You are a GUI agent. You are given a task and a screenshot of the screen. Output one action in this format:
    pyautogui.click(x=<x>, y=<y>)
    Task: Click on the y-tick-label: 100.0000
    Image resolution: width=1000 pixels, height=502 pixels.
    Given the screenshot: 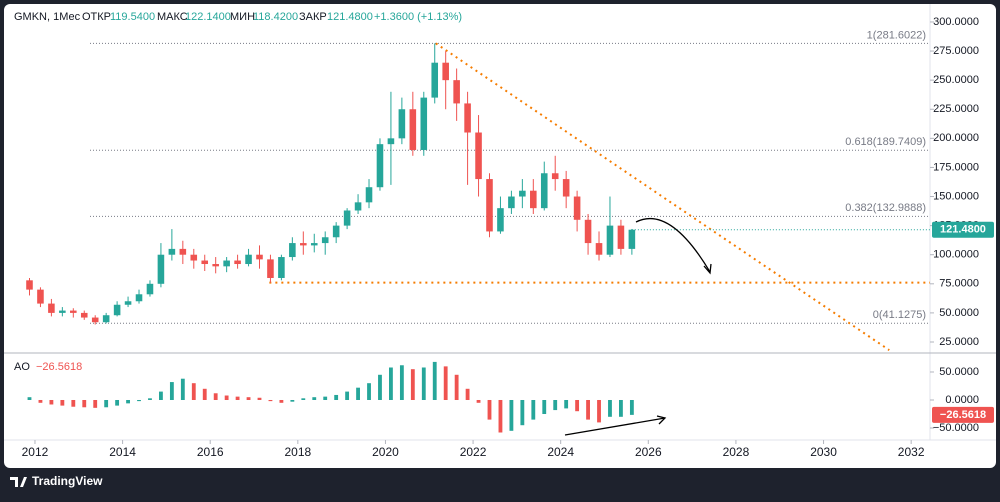 What is the action you would take?
    pyautogui.click(x=956, y=255)
    